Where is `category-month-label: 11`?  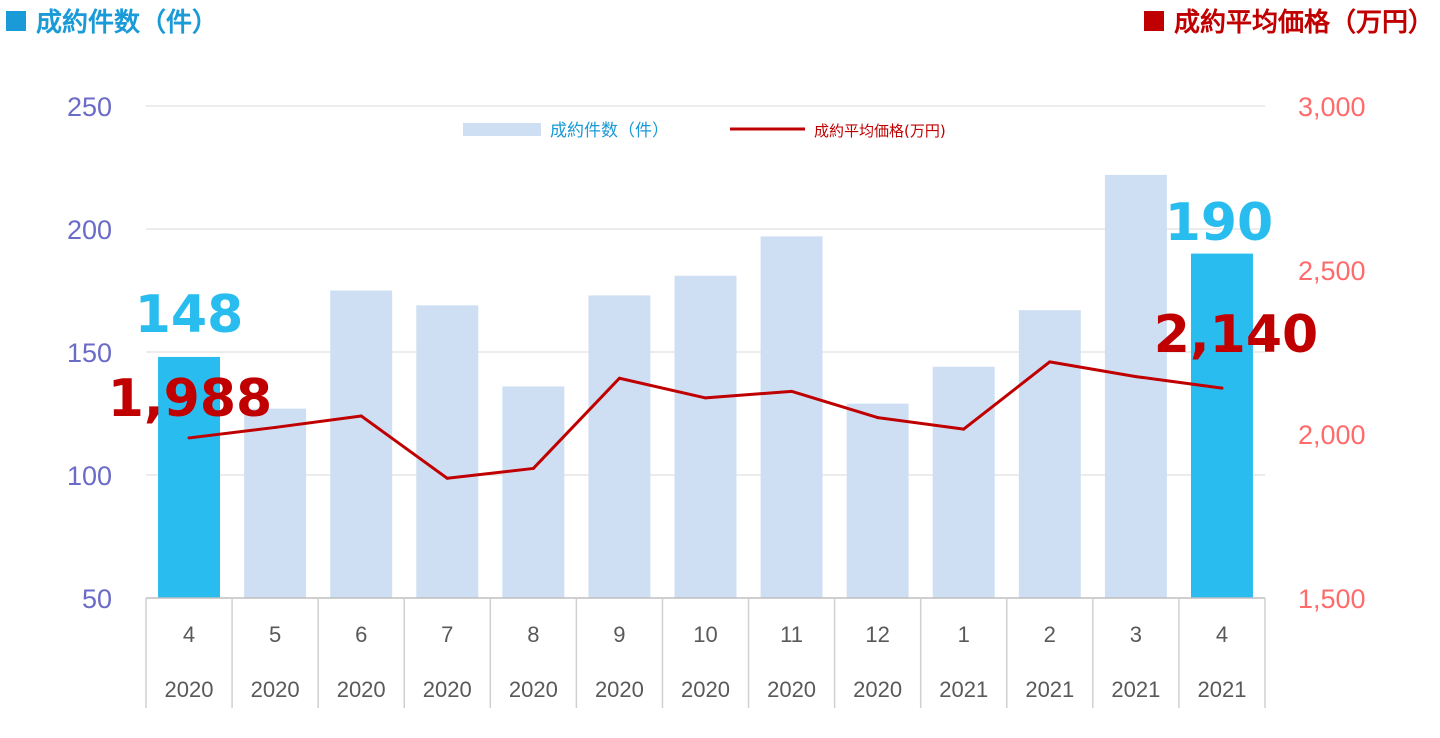 category-month-label: 11 is located at coordinates (791, 634).